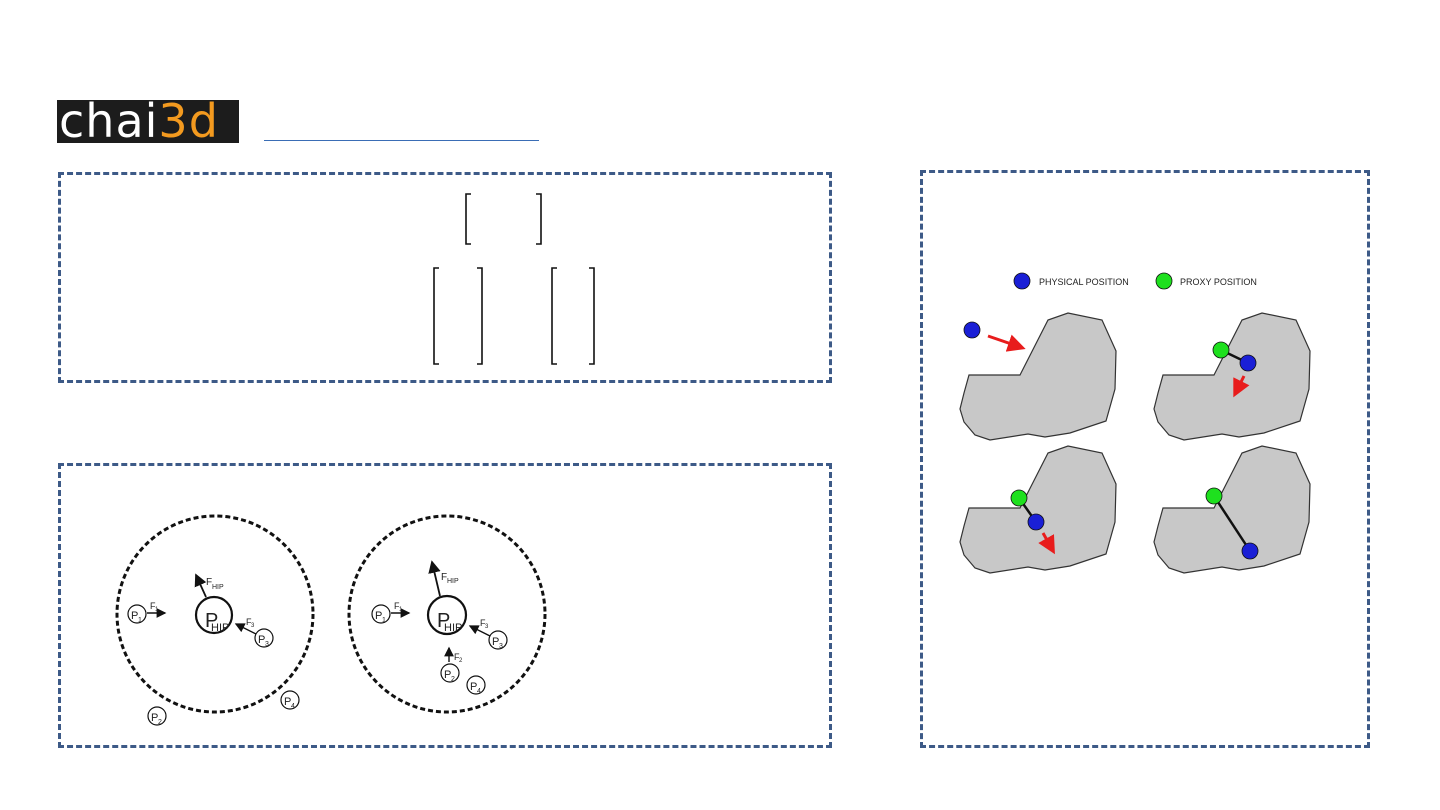 The image size is (1440, 810). I want to click on matrix-panel, so click(445, 277).